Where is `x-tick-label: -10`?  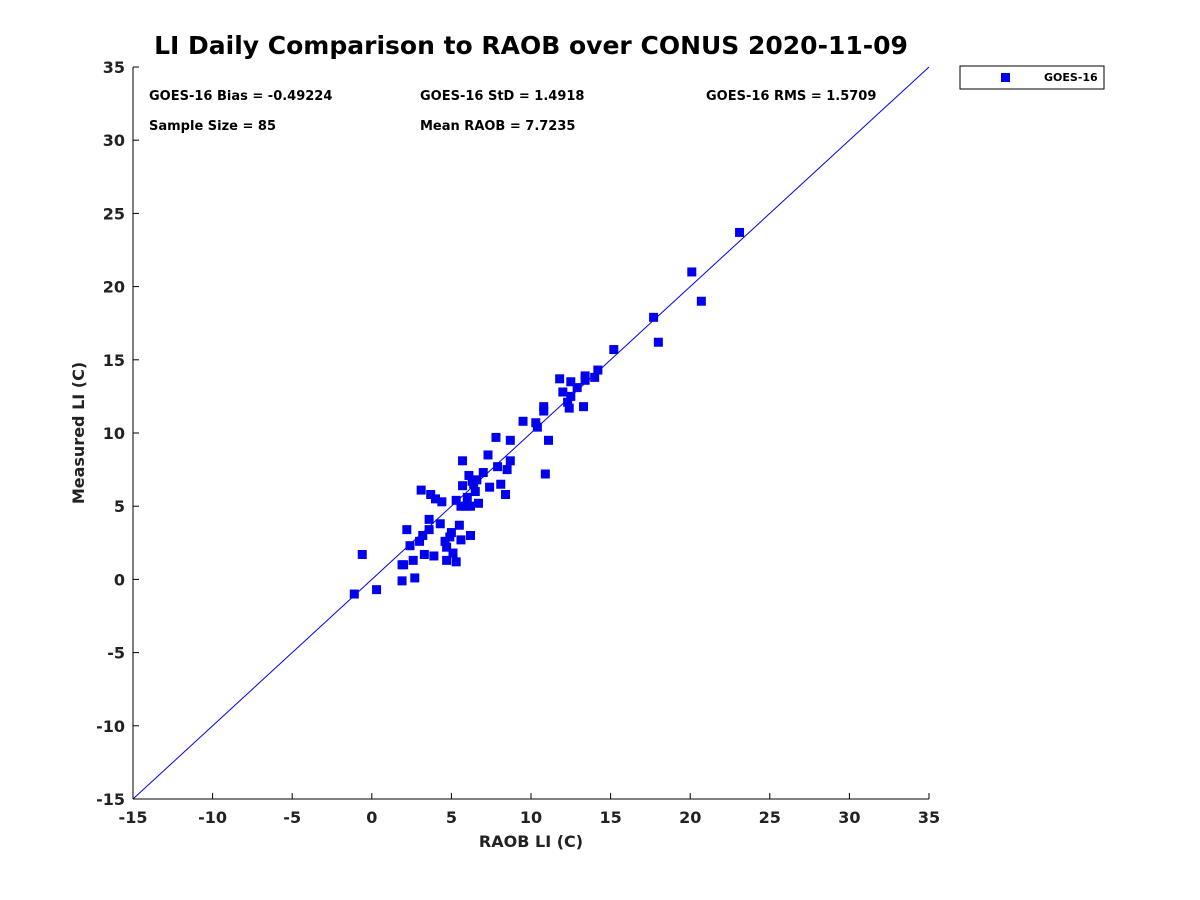 x-tick-label: -10 is located at coordinates (212, 817).